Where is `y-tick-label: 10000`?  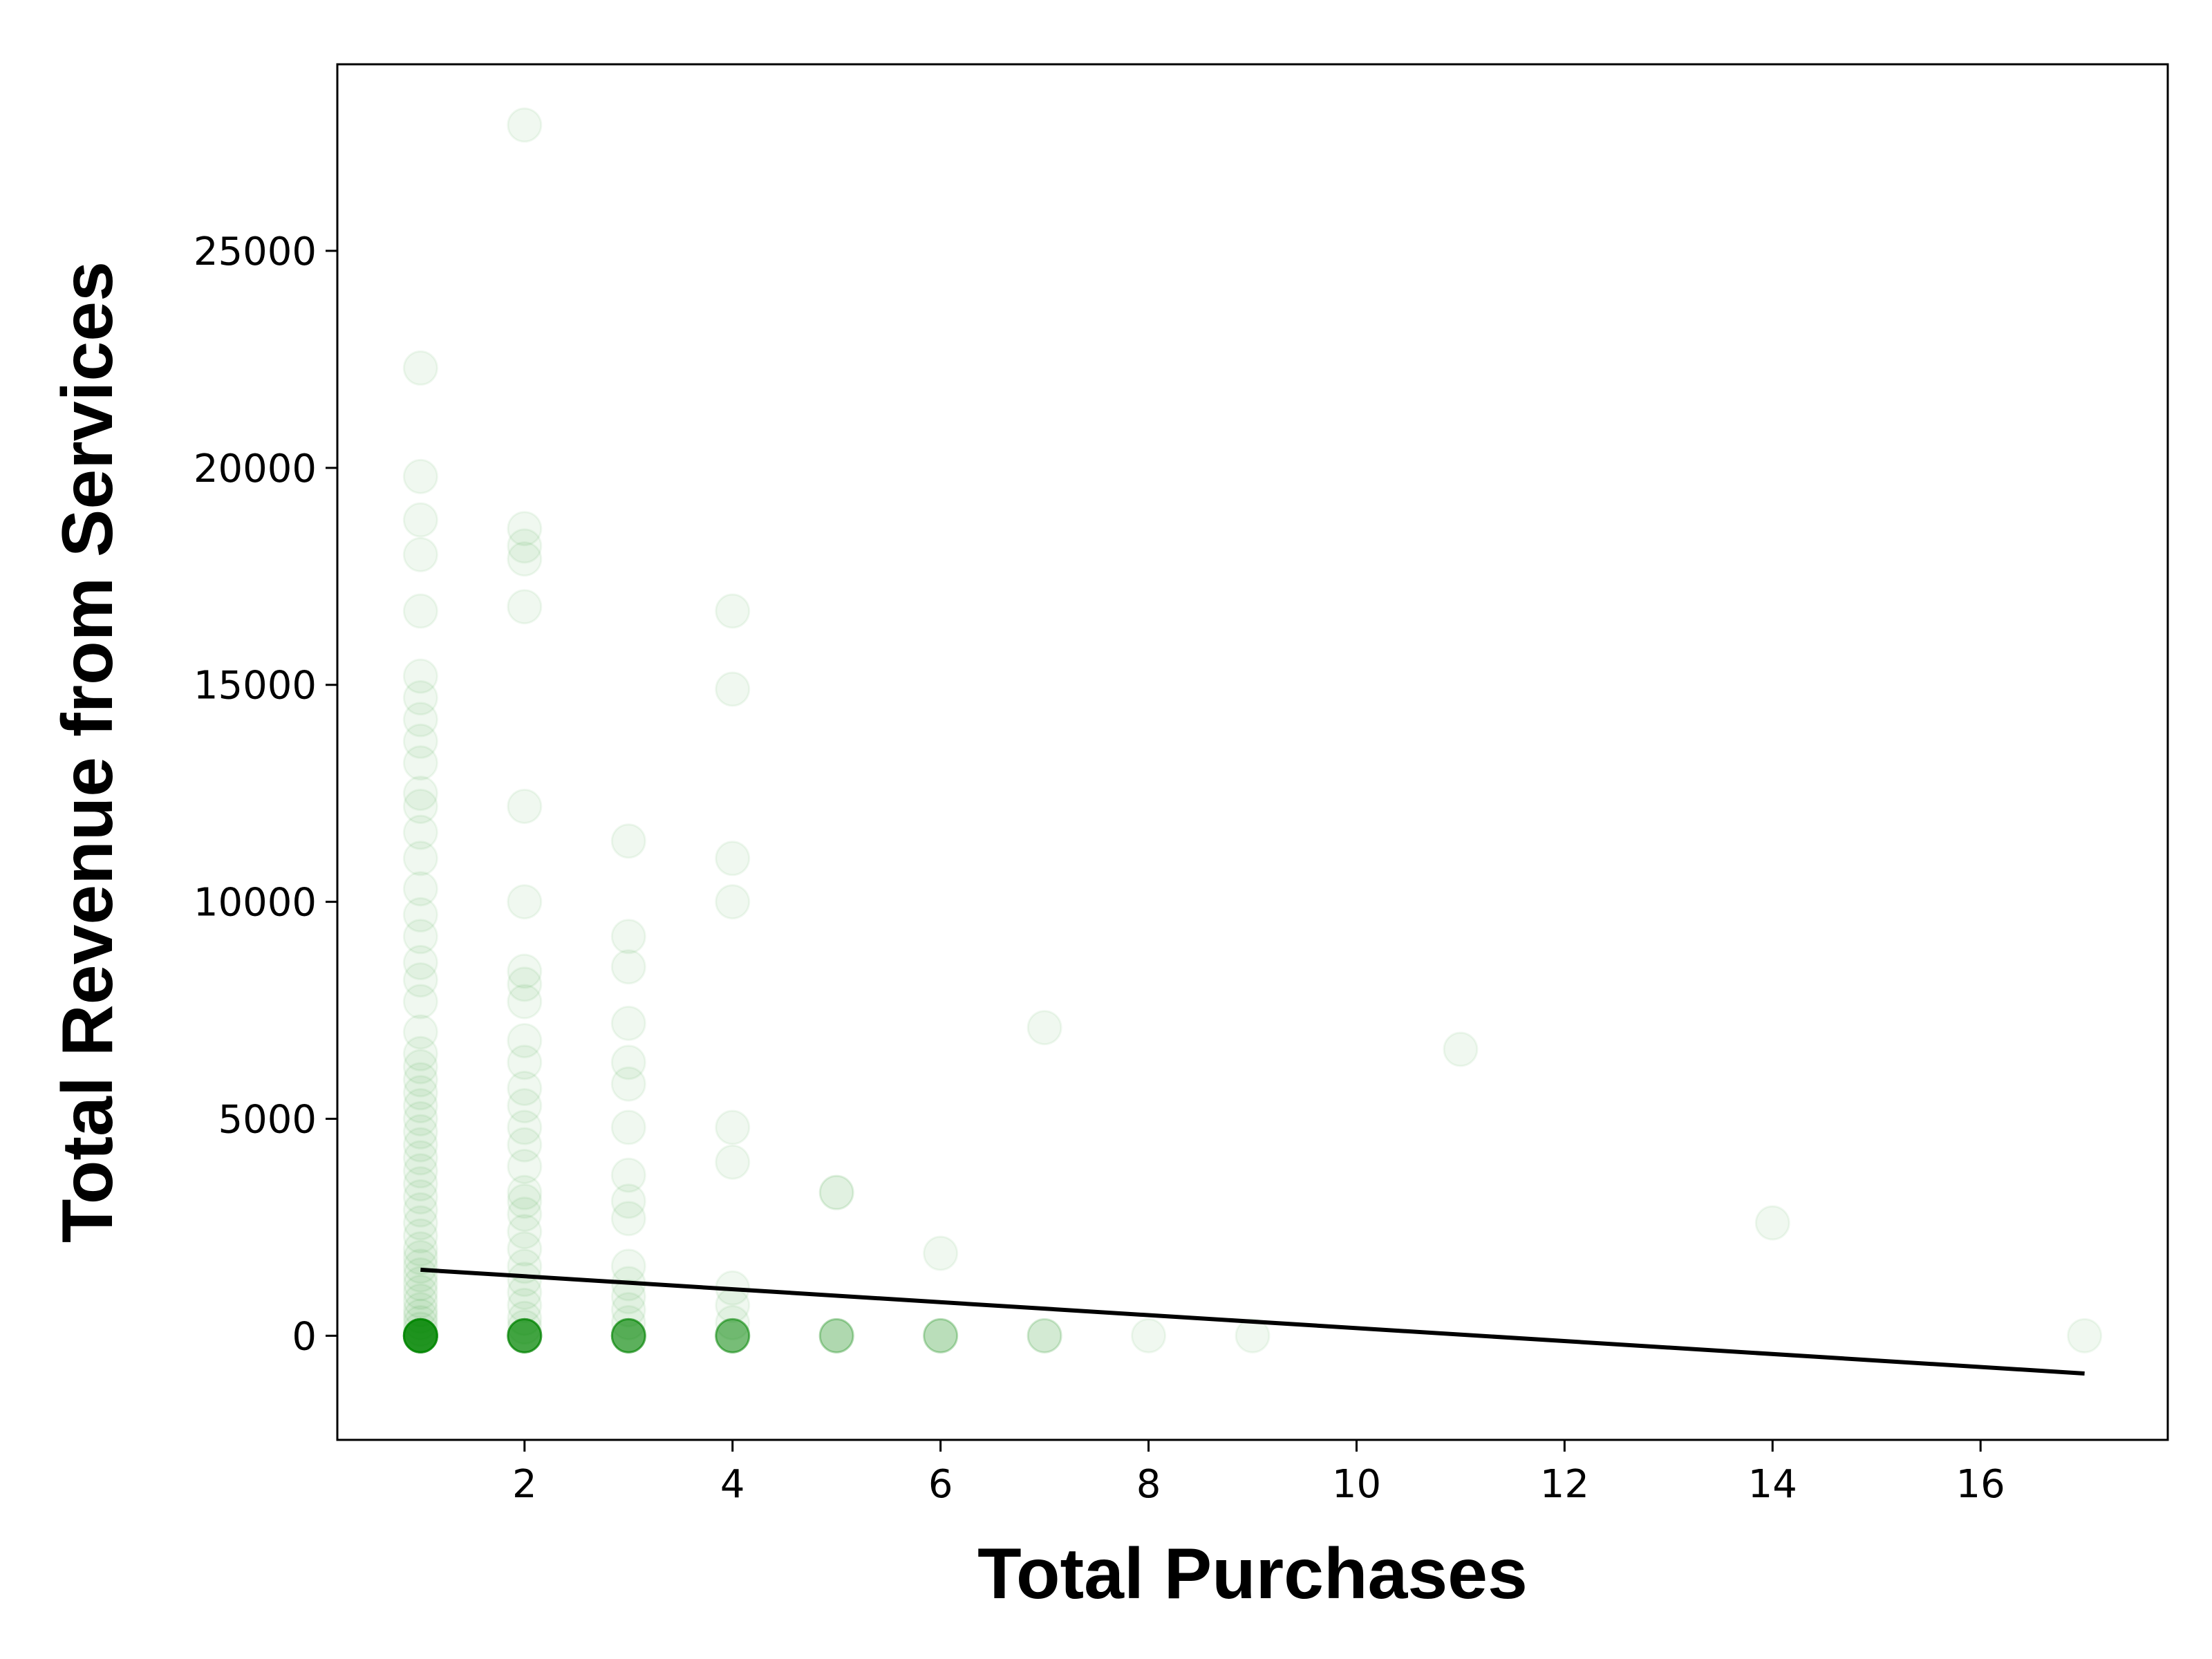
y-tick-label: 10000 is located at coordinates (256, 903).